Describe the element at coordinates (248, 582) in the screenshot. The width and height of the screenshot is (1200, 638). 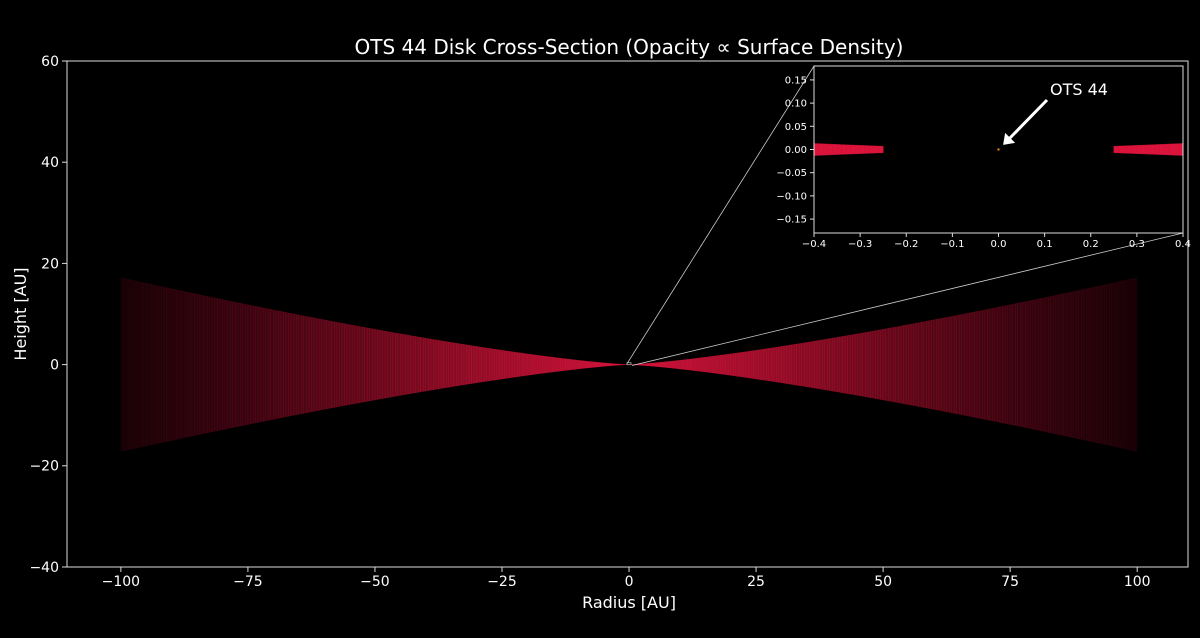
I see `x-tick-label: −75` at that location.